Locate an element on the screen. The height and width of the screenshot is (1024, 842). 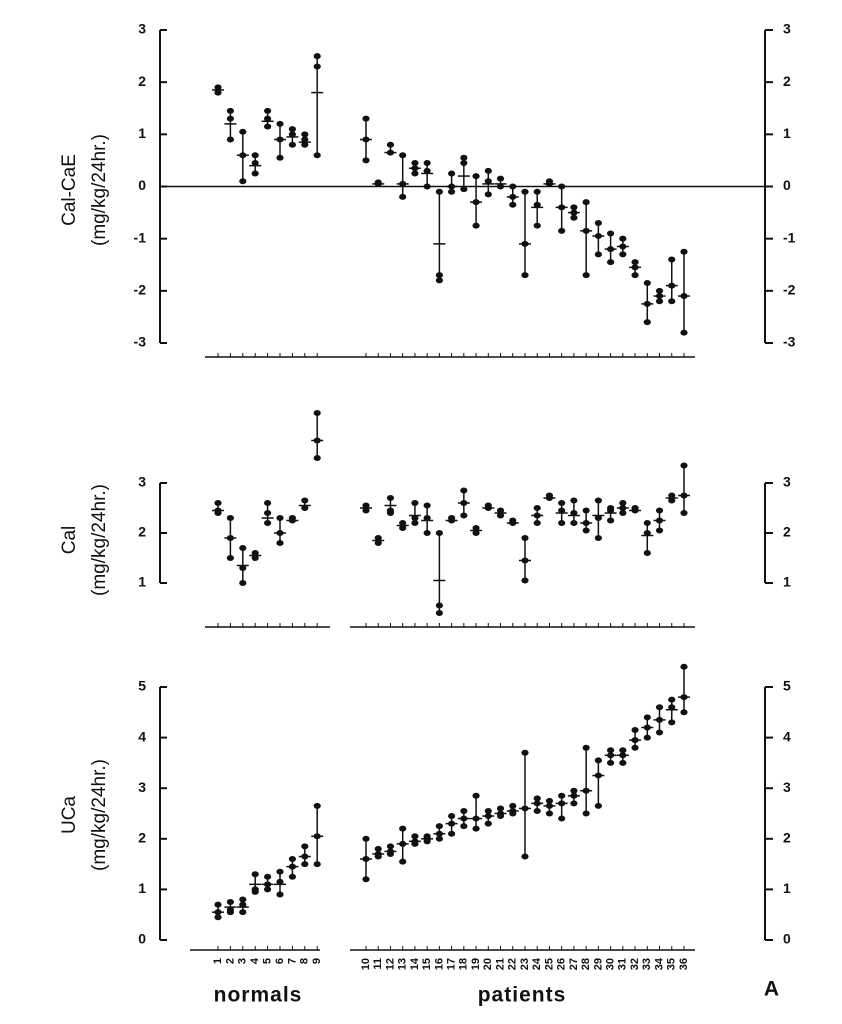
x-tick-label: 30 is located at coordinates (611, 964).